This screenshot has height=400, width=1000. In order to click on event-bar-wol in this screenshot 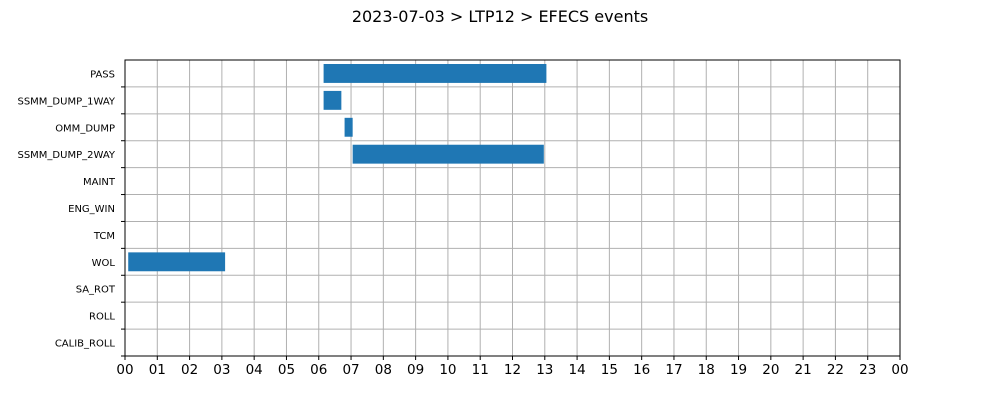, I will do `click(177, 262)`.